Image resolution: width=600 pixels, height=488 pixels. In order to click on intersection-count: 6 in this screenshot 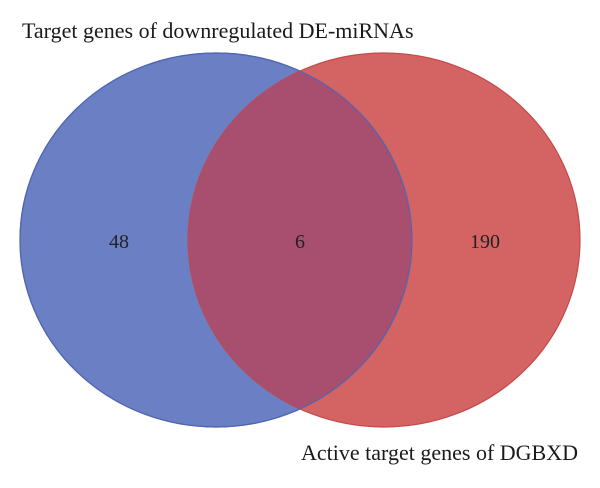, I will do `click(300, 242)`.